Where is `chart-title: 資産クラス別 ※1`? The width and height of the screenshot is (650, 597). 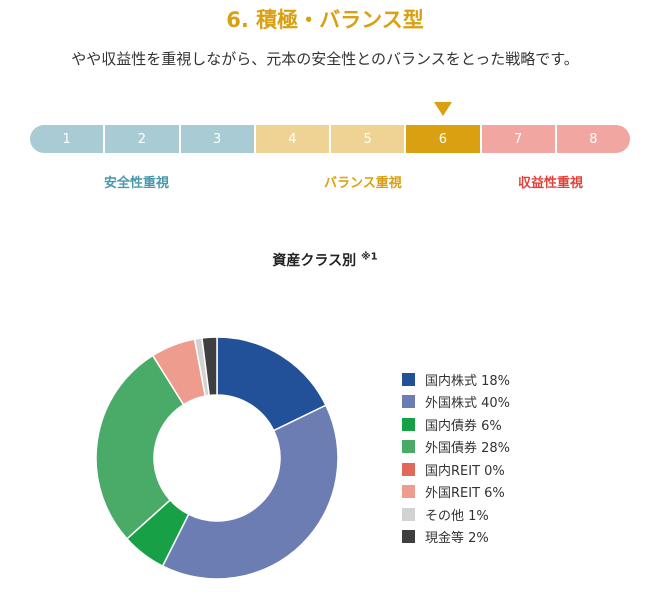
chart-title: 資産クラス別 ※1 is located at coordinates (325, 260).